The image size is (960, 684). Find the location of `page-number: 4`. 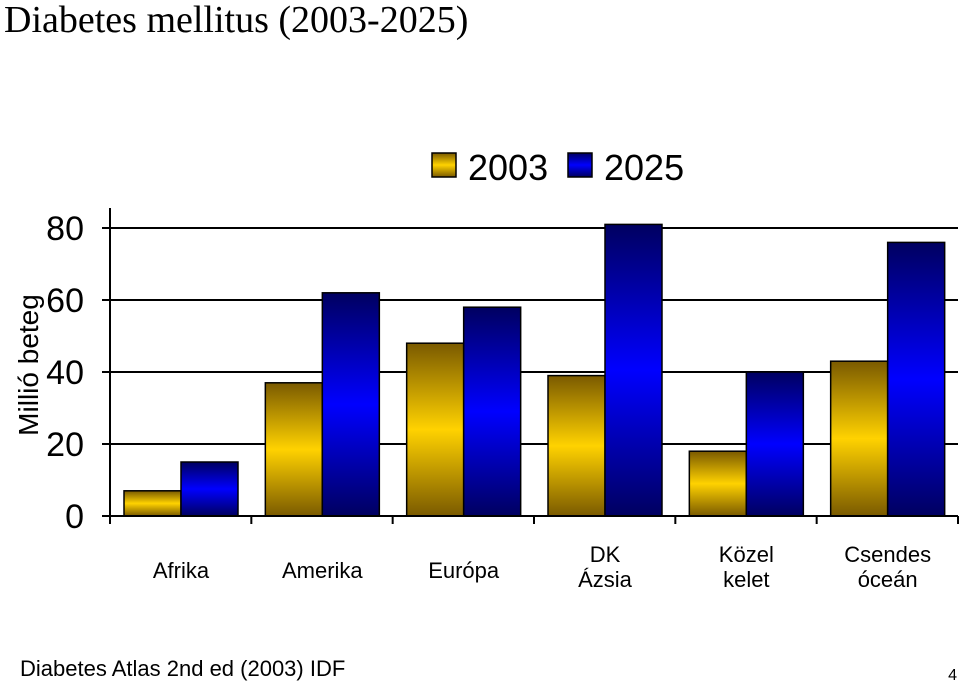

page-number: 4 is located at coordinates (952, 675).